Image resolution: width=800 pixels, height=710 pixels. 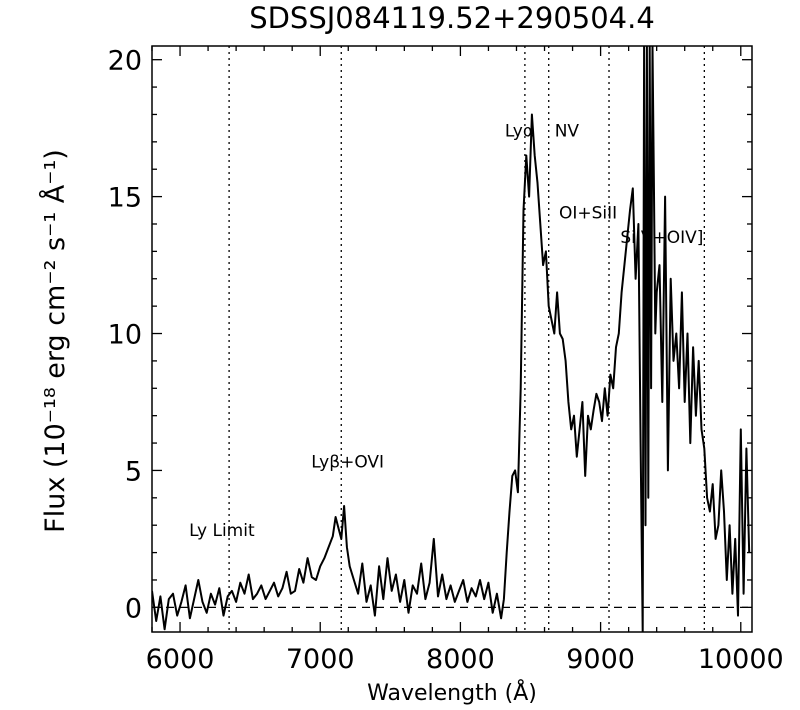 What do you see at coordinates (588, 214) in the screenshot?
I see `line-label: OI+SiII` at bounding box center [588, 214].